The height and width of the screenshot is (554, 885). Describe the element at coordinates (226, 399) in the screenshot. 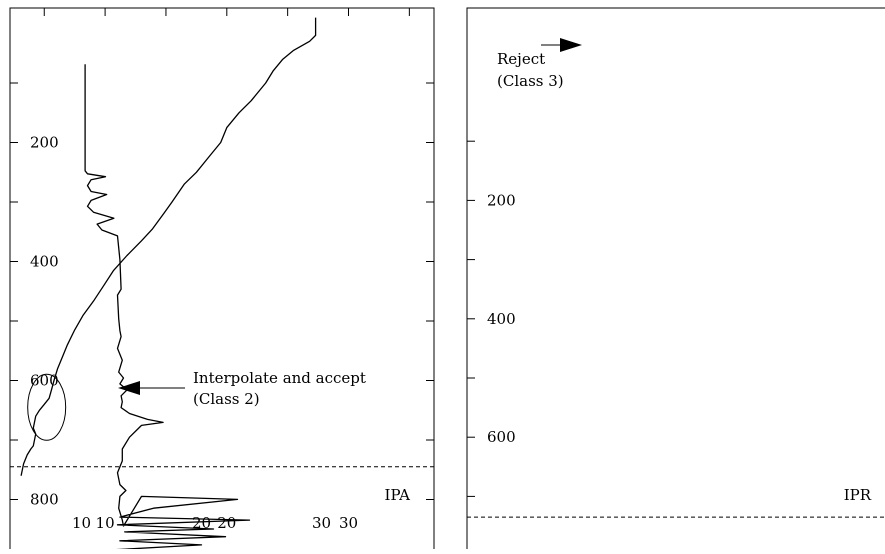

I see `left-chart-annotation-line-2: (Class 2)` at that location.